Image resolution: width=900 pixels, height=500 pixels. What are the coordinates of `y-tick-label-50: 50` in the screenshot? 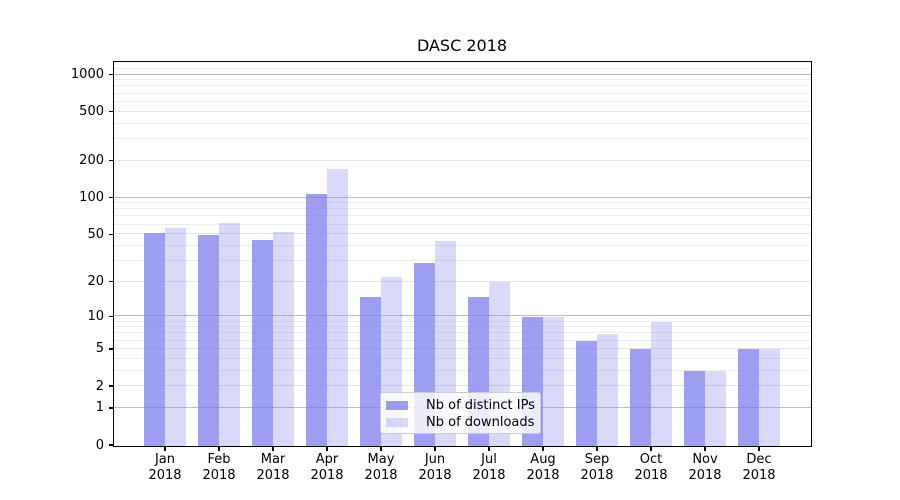 It's located at (95, 234).